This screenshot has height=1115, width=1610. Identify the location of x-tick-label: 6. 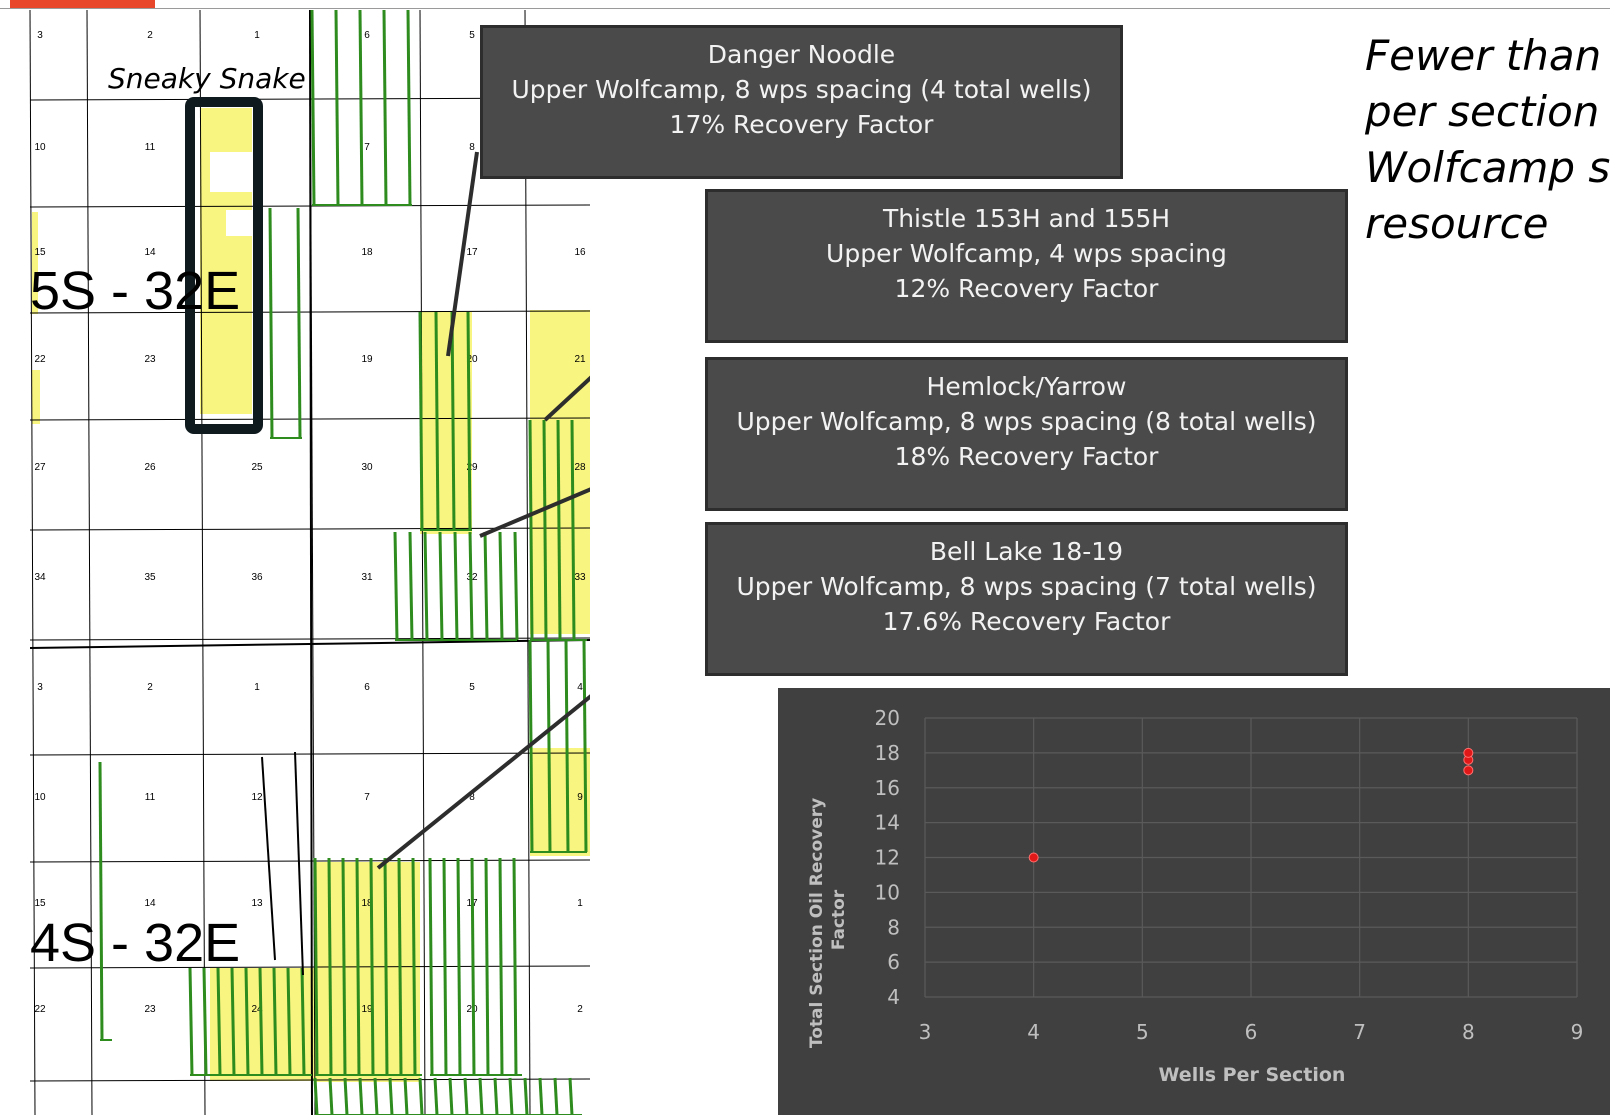
(1251, 1032).